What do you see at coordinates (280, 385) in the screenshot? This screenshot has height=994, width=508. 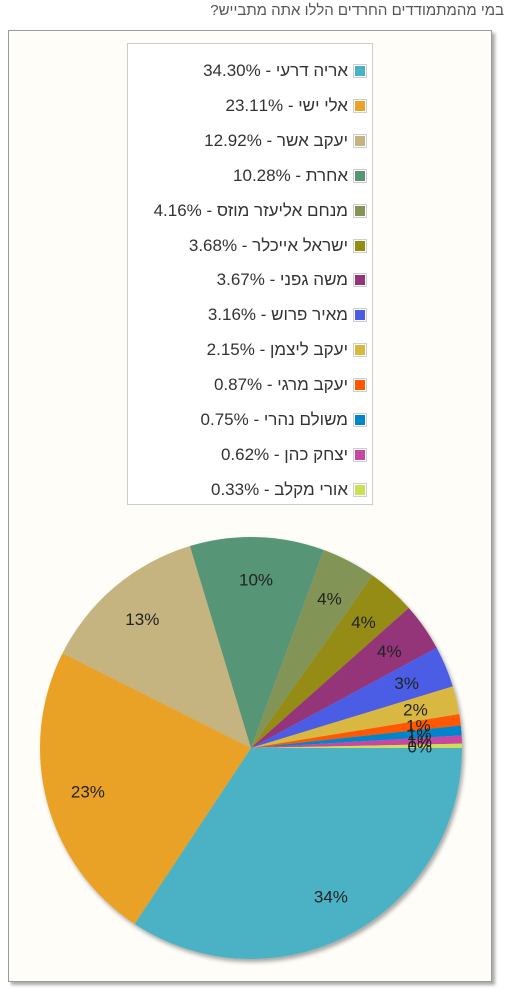 I see `legend-label: יעקב מרגי - 0.87%` at bounding box center [280, 385].